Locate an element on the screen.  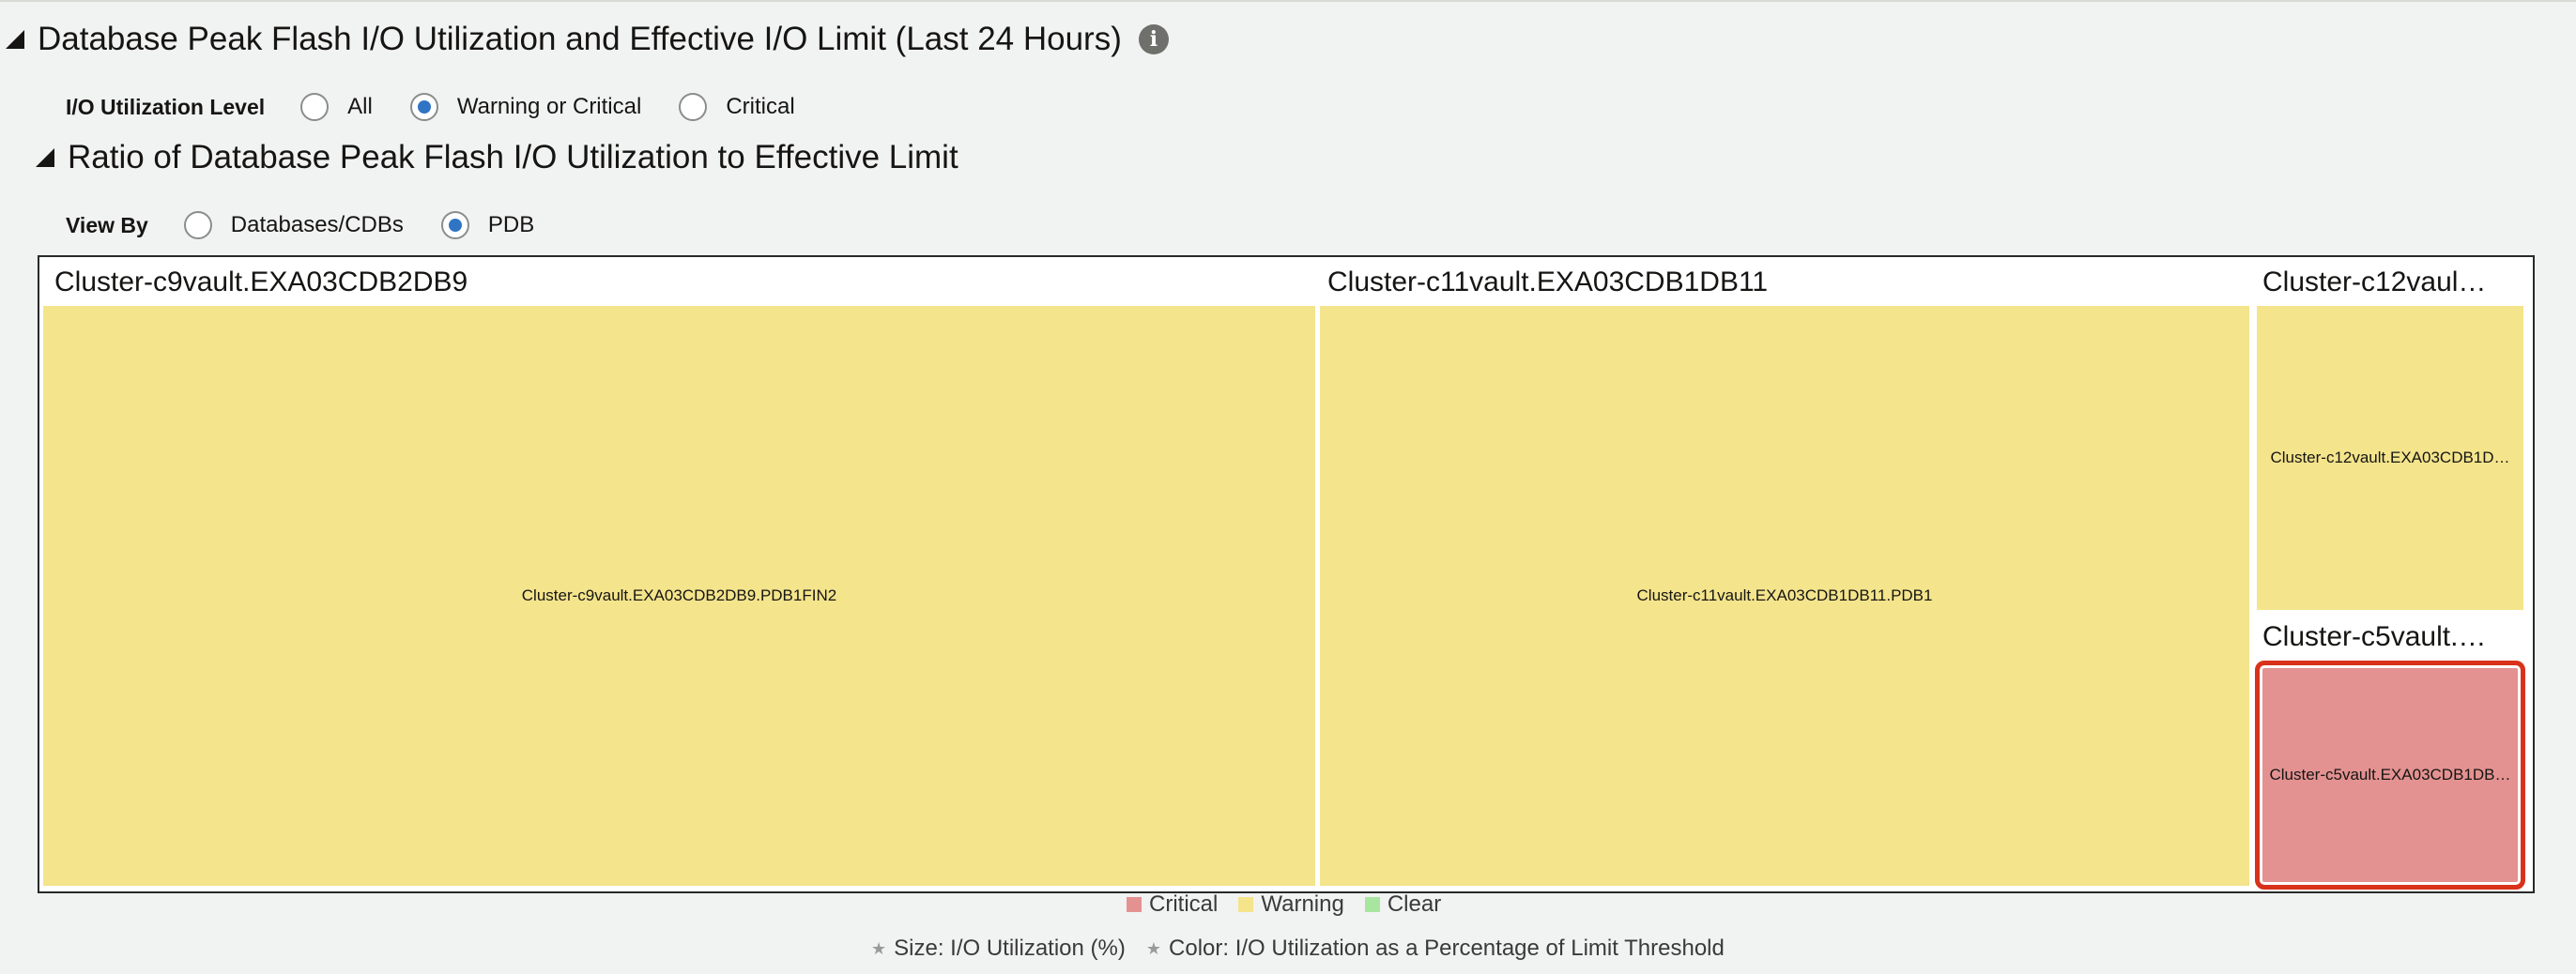
radio-label: Databases/CDBs is located at coordinates (317, 225).